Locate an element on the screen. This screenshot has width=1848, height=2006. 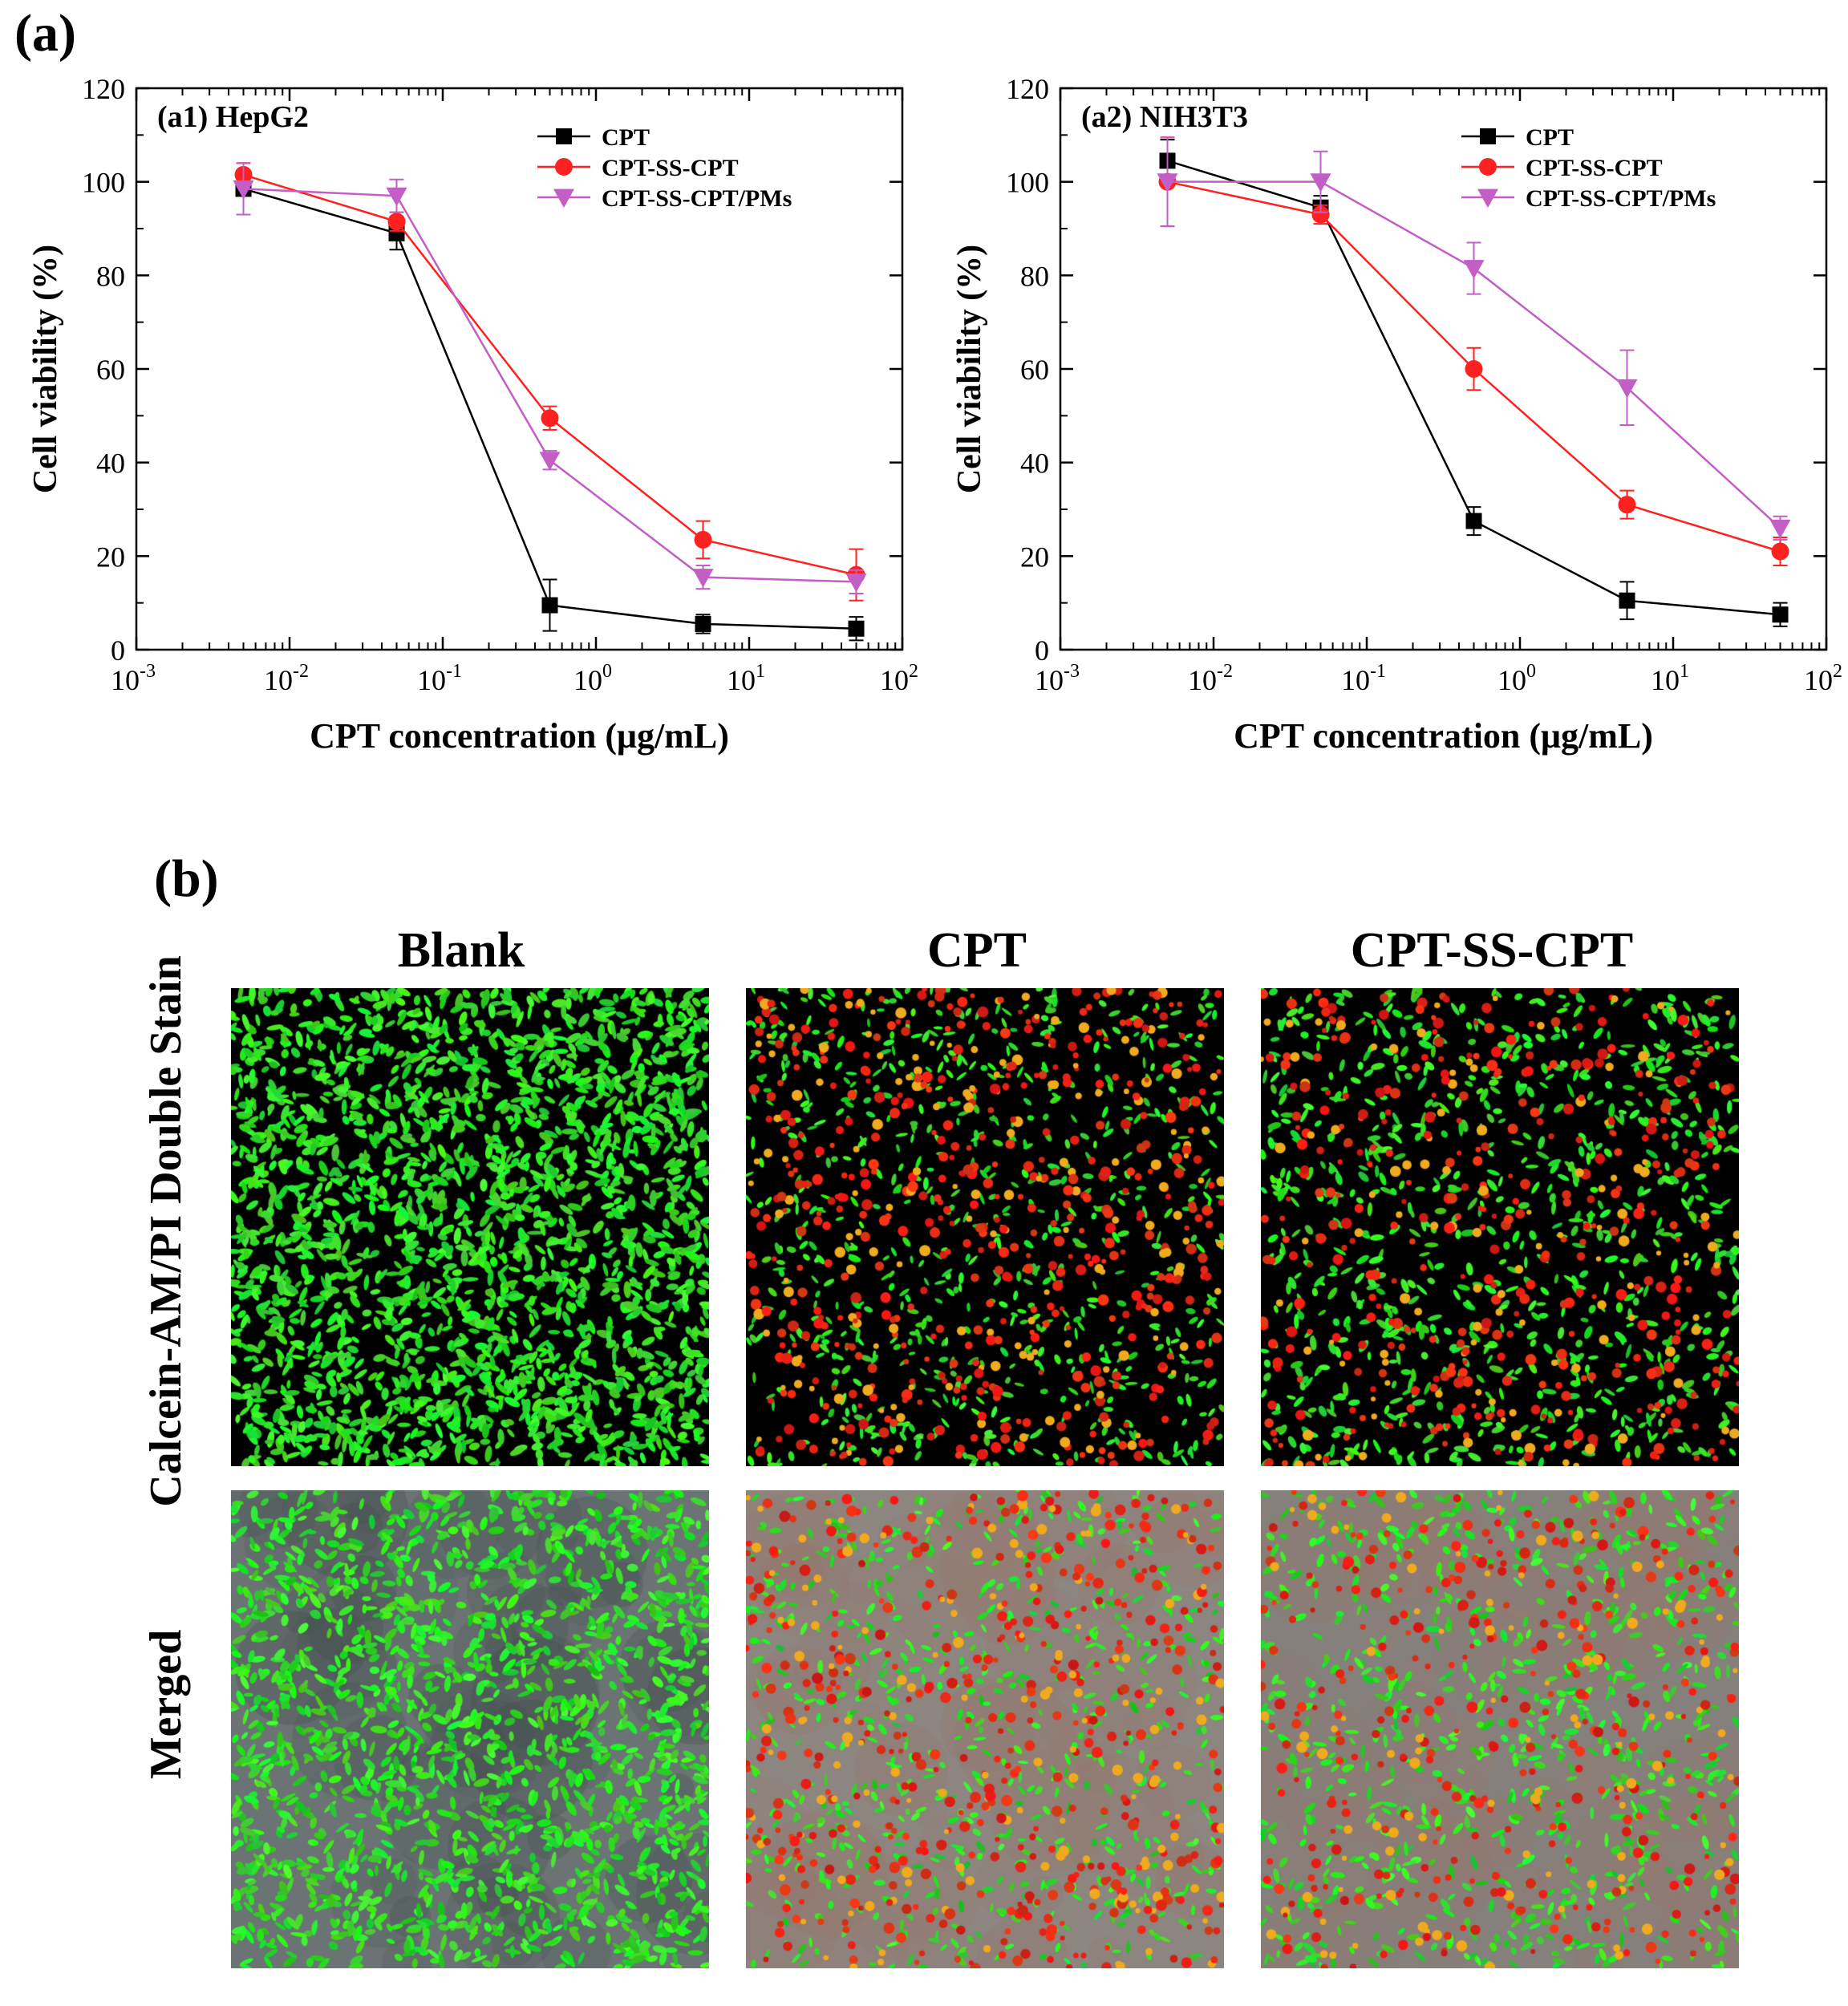
a1-ytick-label-20: 20 is located at coordinates (110, 557).